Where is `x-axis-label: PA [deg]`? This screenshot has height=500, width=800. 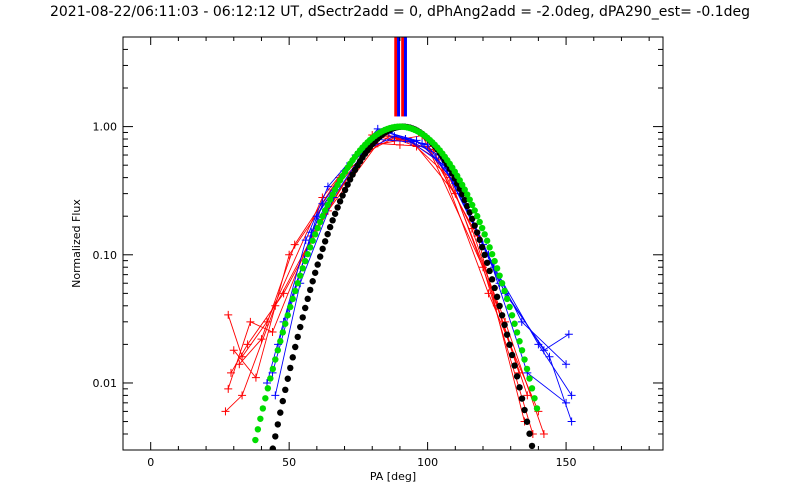
x-axis-label: PA [deg] is located at coordinates (393, 476).